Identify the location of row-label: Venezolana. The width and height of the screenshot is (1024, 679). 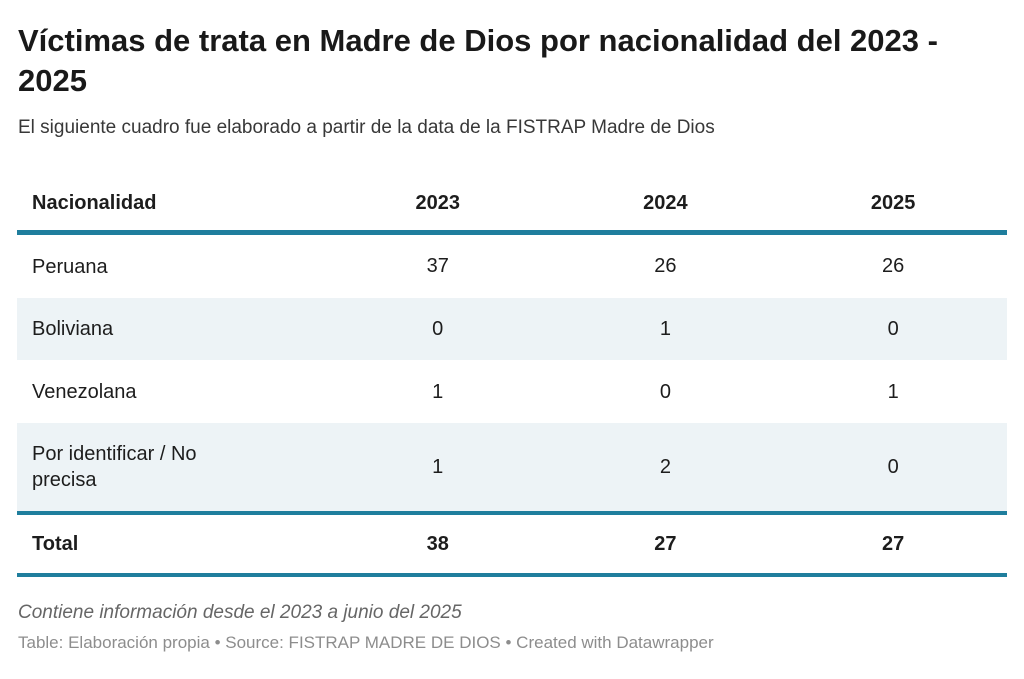
(84, 392).